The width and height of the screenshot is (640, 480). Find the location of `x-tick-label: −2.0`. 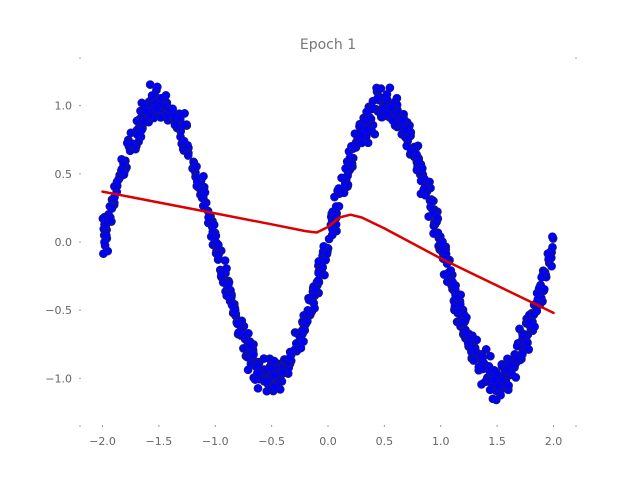

x-tick-label: −2.0 is located at coordinates (102, 441).